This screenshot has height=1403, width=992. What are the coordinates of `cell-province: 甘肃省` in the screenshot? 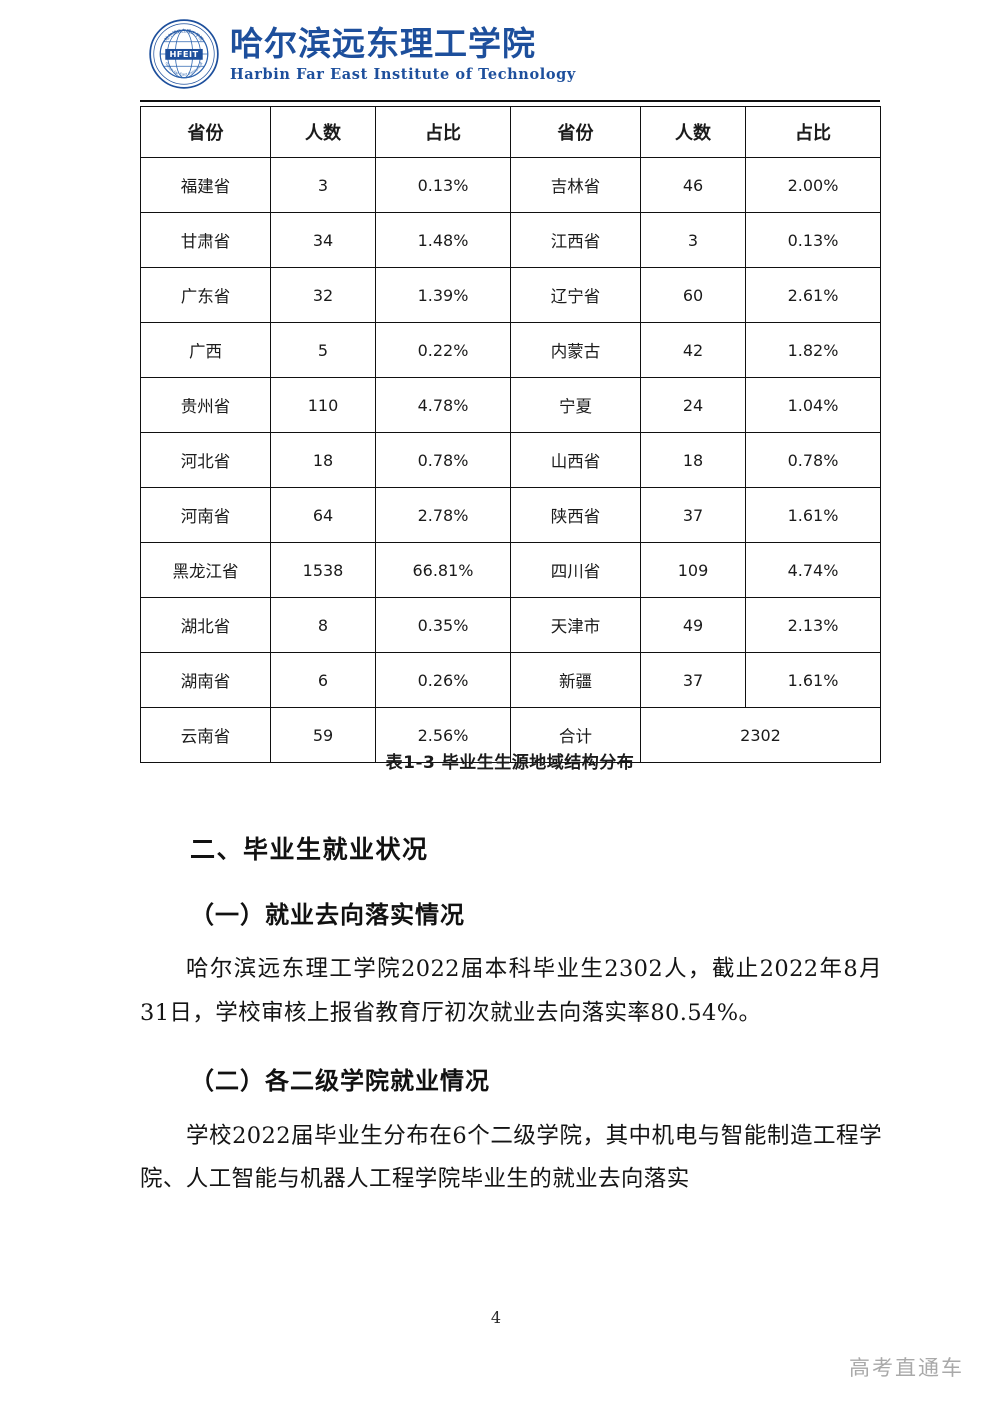 It's located at (205, 240).